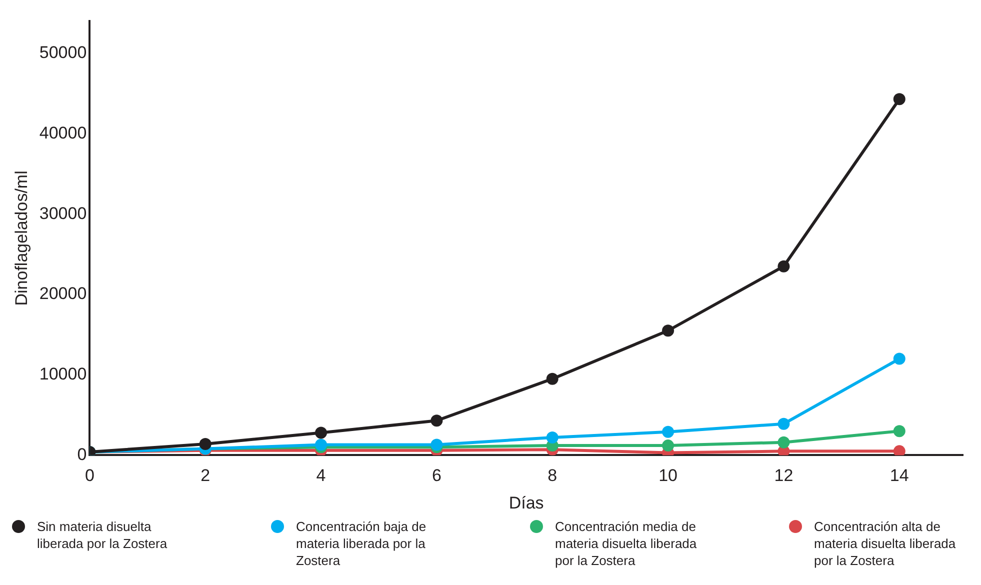 This screenshot has width=981, height=585. What do you see at coordinates (885, 543) in the screenshot?
I see `legend-label: Concentración alta de materia disuelta liberada por la Zostera` at bounding box center [885, 543].